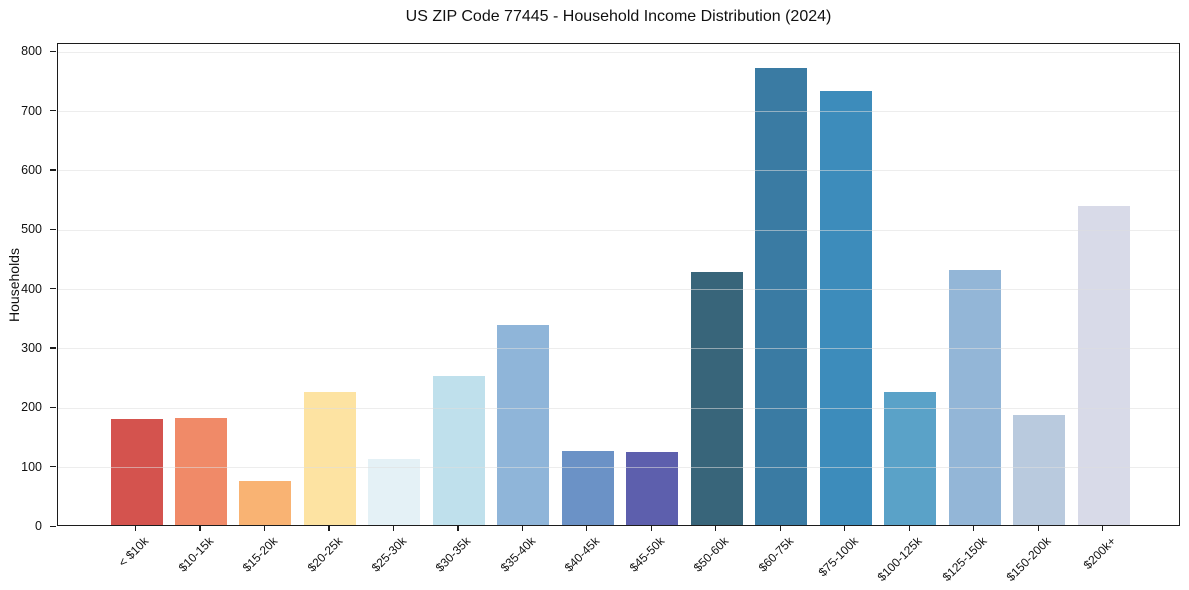 Image resolution: width=1189 pixels, height=590 pixels. I want to click on bar-50-60k, so click(716, 398).